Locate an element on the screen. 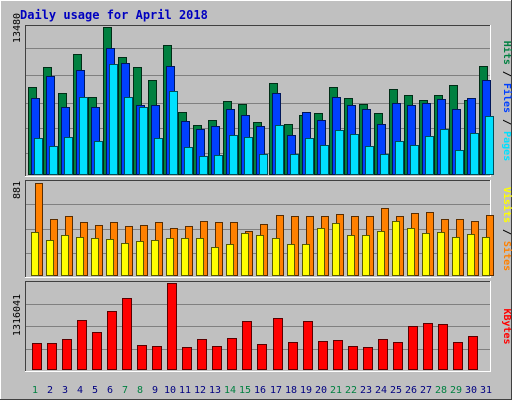  day-label-7: 7 is located at coordinates (125, 390).